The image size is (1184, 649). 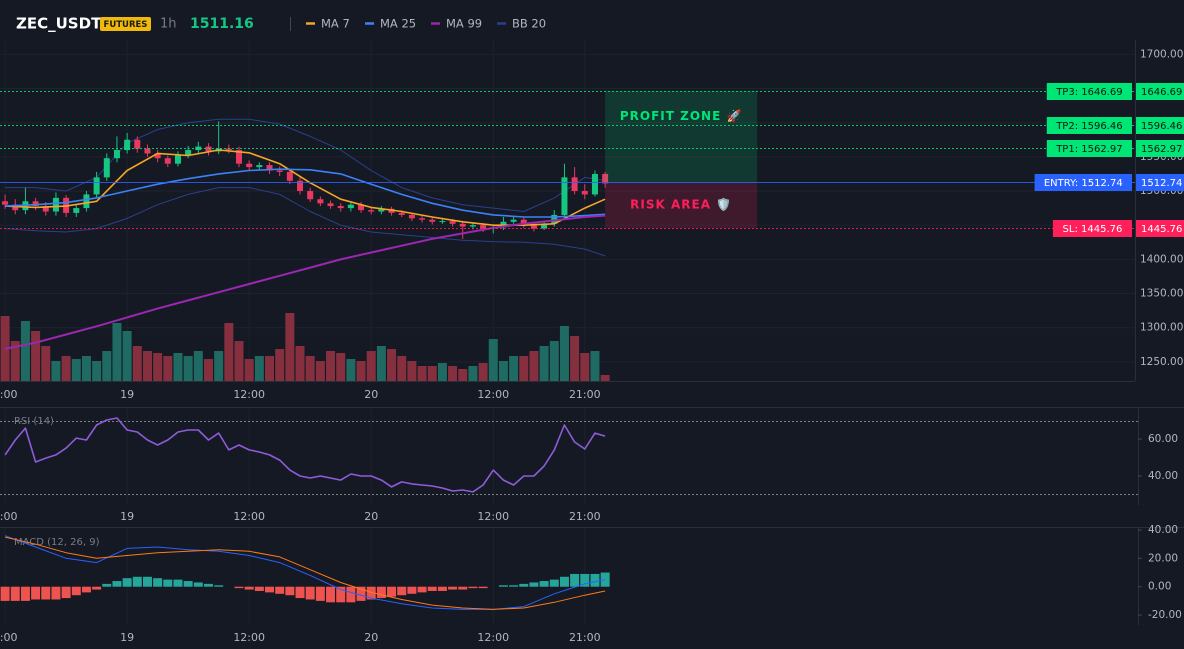 What do you see at coordinates (1161, 294) in the screenshot?
I see `y-tick-label: 1350.00` at bounding box center [1161, 294].